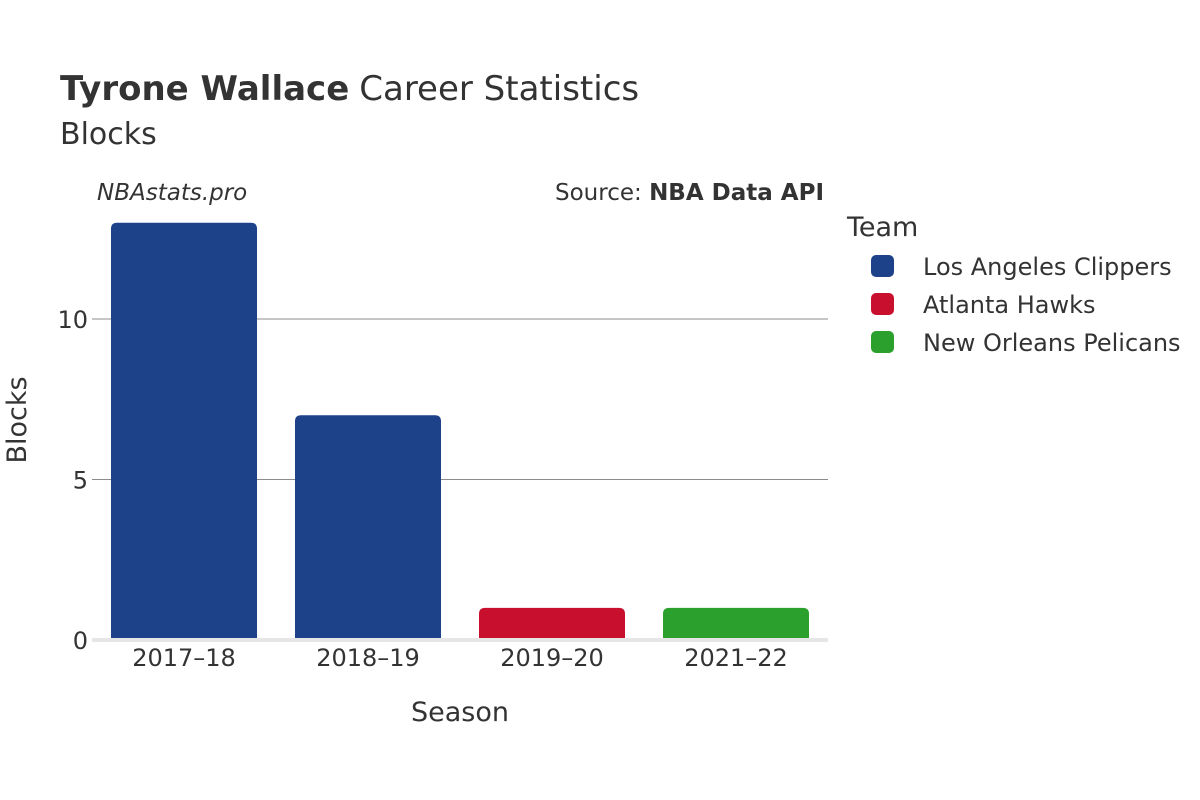 The image size is (1200, 800). What do you see at coordinates (184, 658) in the screenshot?
I see `x-tick-label: 2017–18` at bounding box center [184, 658].